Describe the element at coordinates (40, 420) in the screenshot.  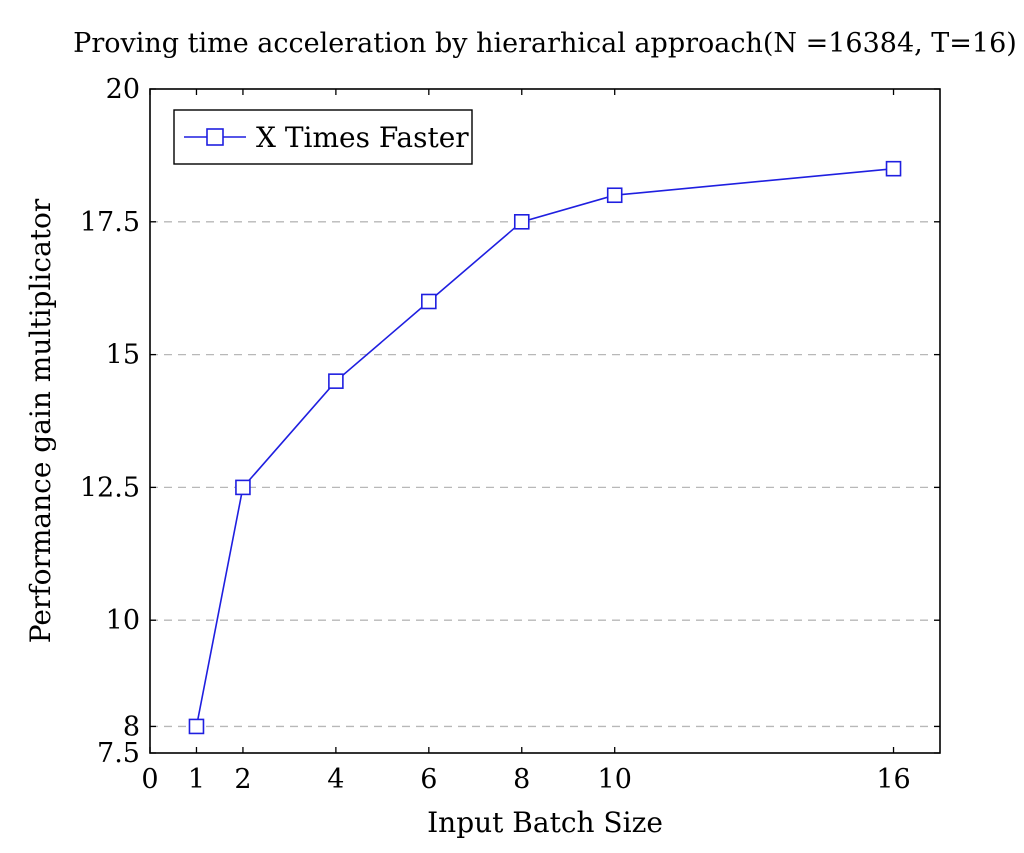
I see `y-axis-label: Performance gain multiplicator` at that location.